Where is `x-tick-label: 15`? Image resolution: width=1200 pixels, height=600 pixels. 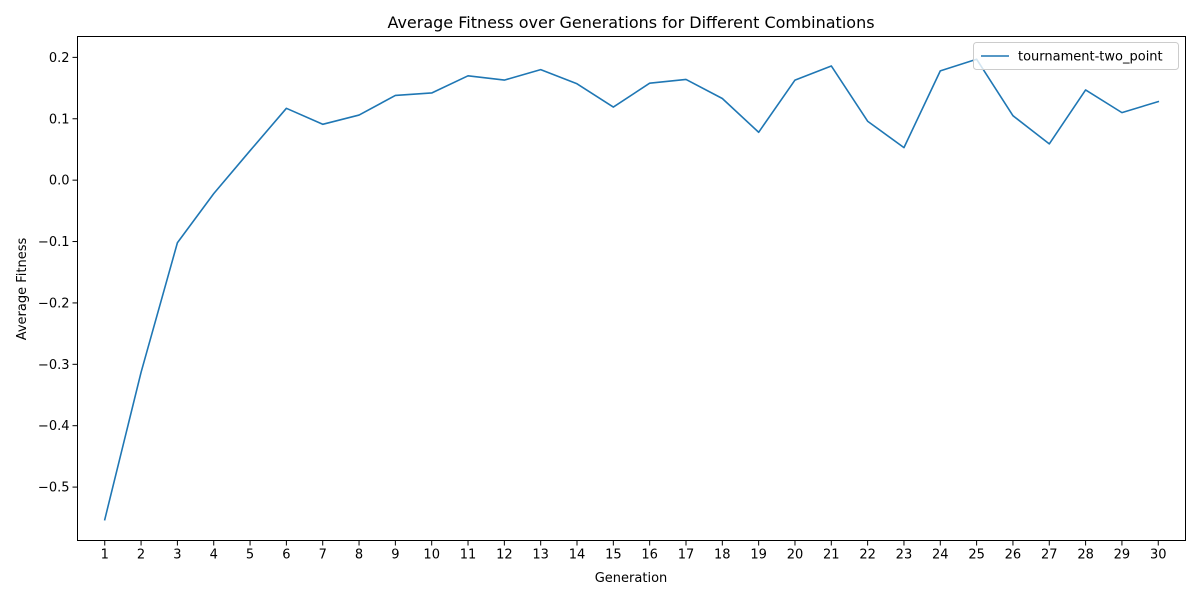
x-tick-label: 15 is located at coordinates (613, 555).